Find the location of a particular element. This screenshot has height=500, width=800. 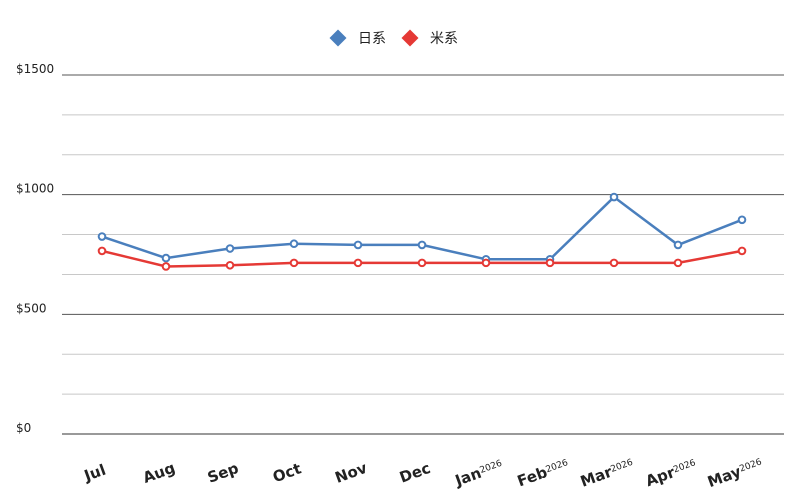

x-tick-label: Dec is located at coordinates (415, 473).